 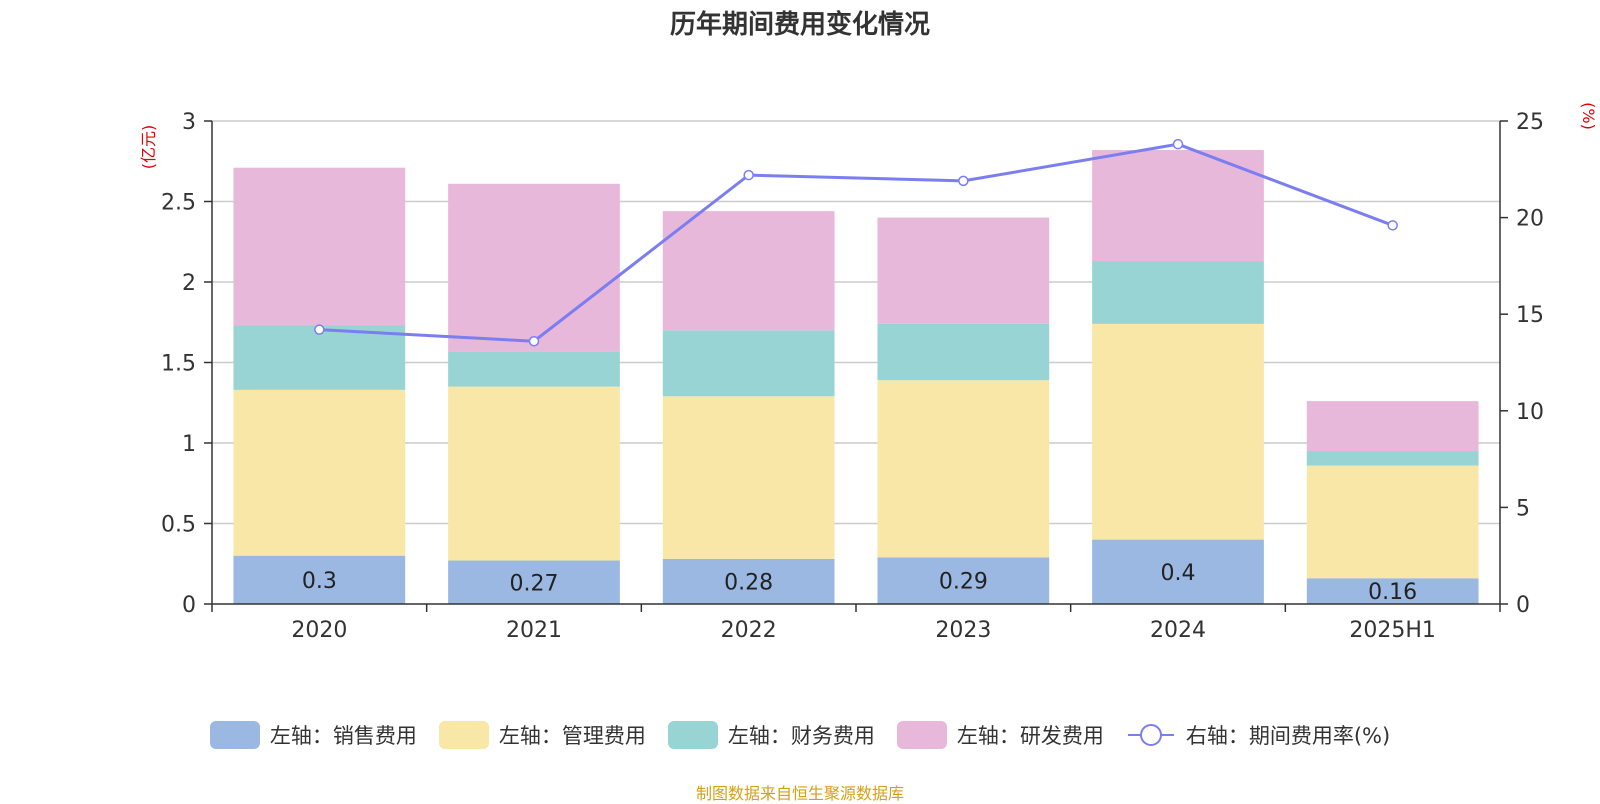 What do you see at coordinates (799, 793) in the screenshot?
I see `source-note: 制图数据来自恒生聚源数据库` at bounding box center [799, 793].